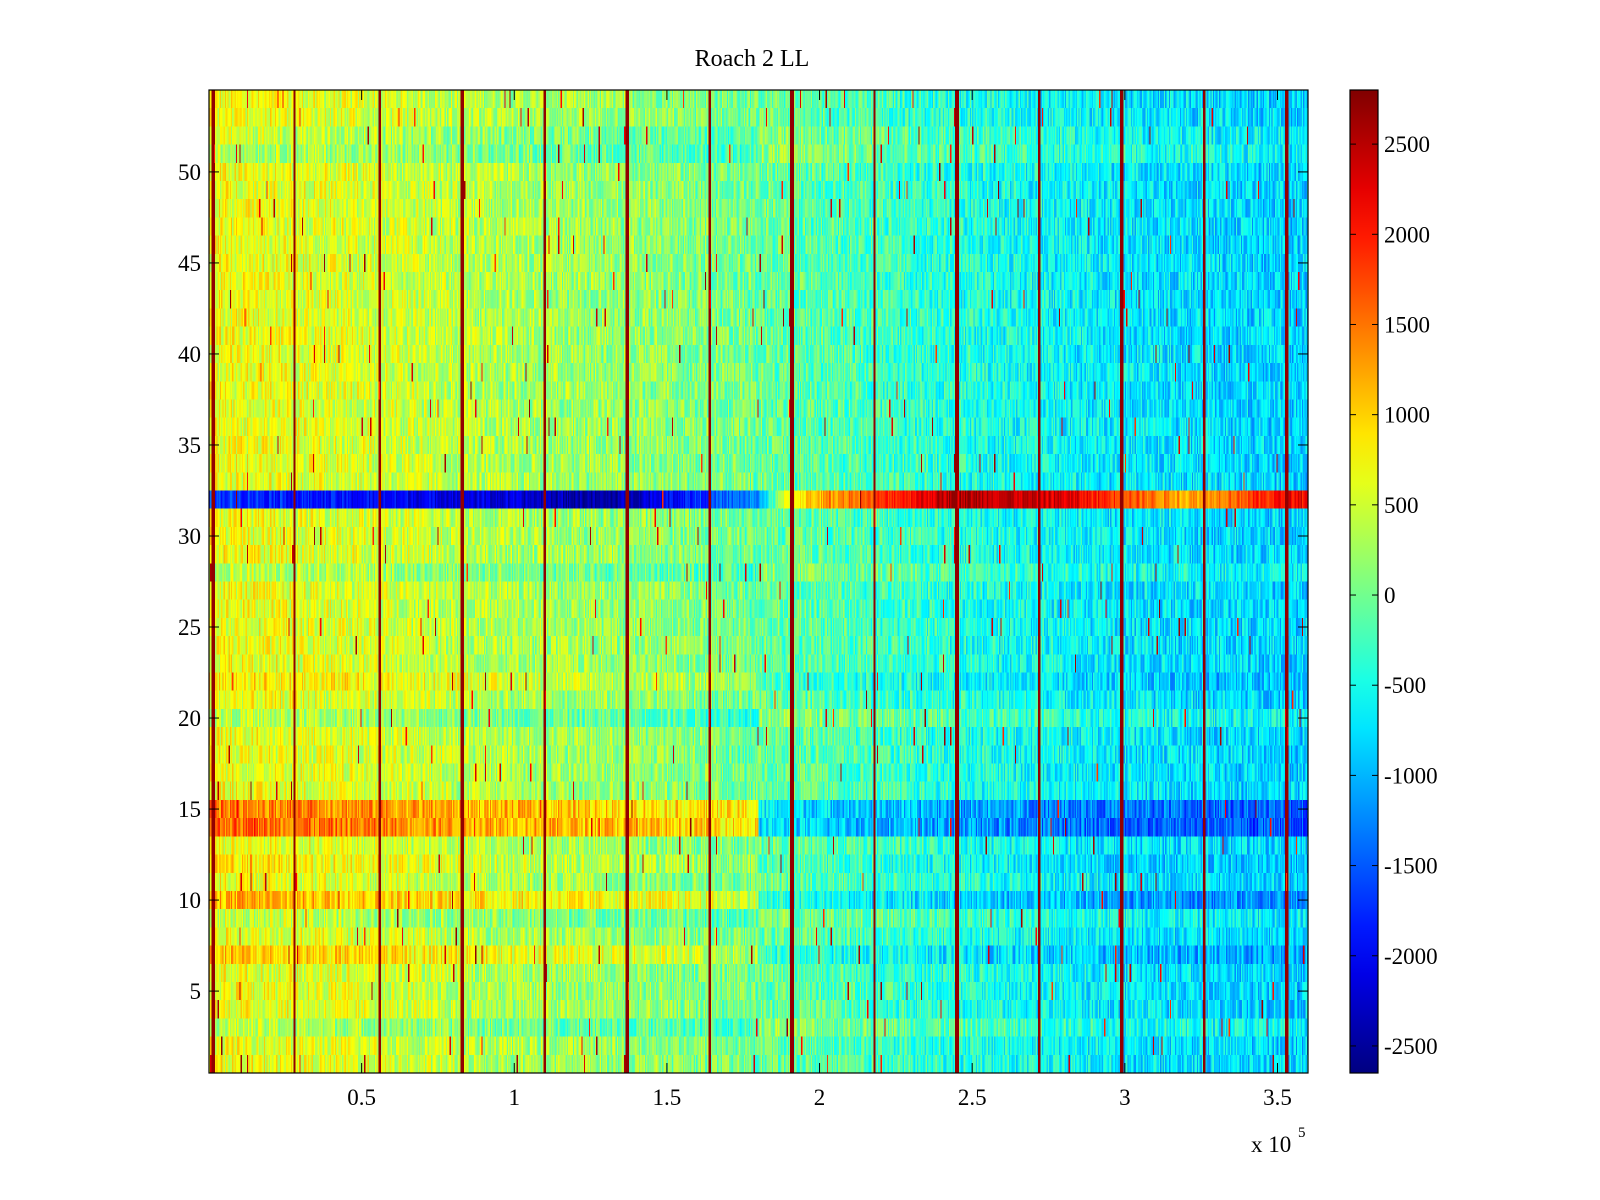 The width and height of the screenshot is (1600, 1200). Describe the element at coordinates (189, 354) in the screenshot. I see `y-tick-label: 40` at that location.